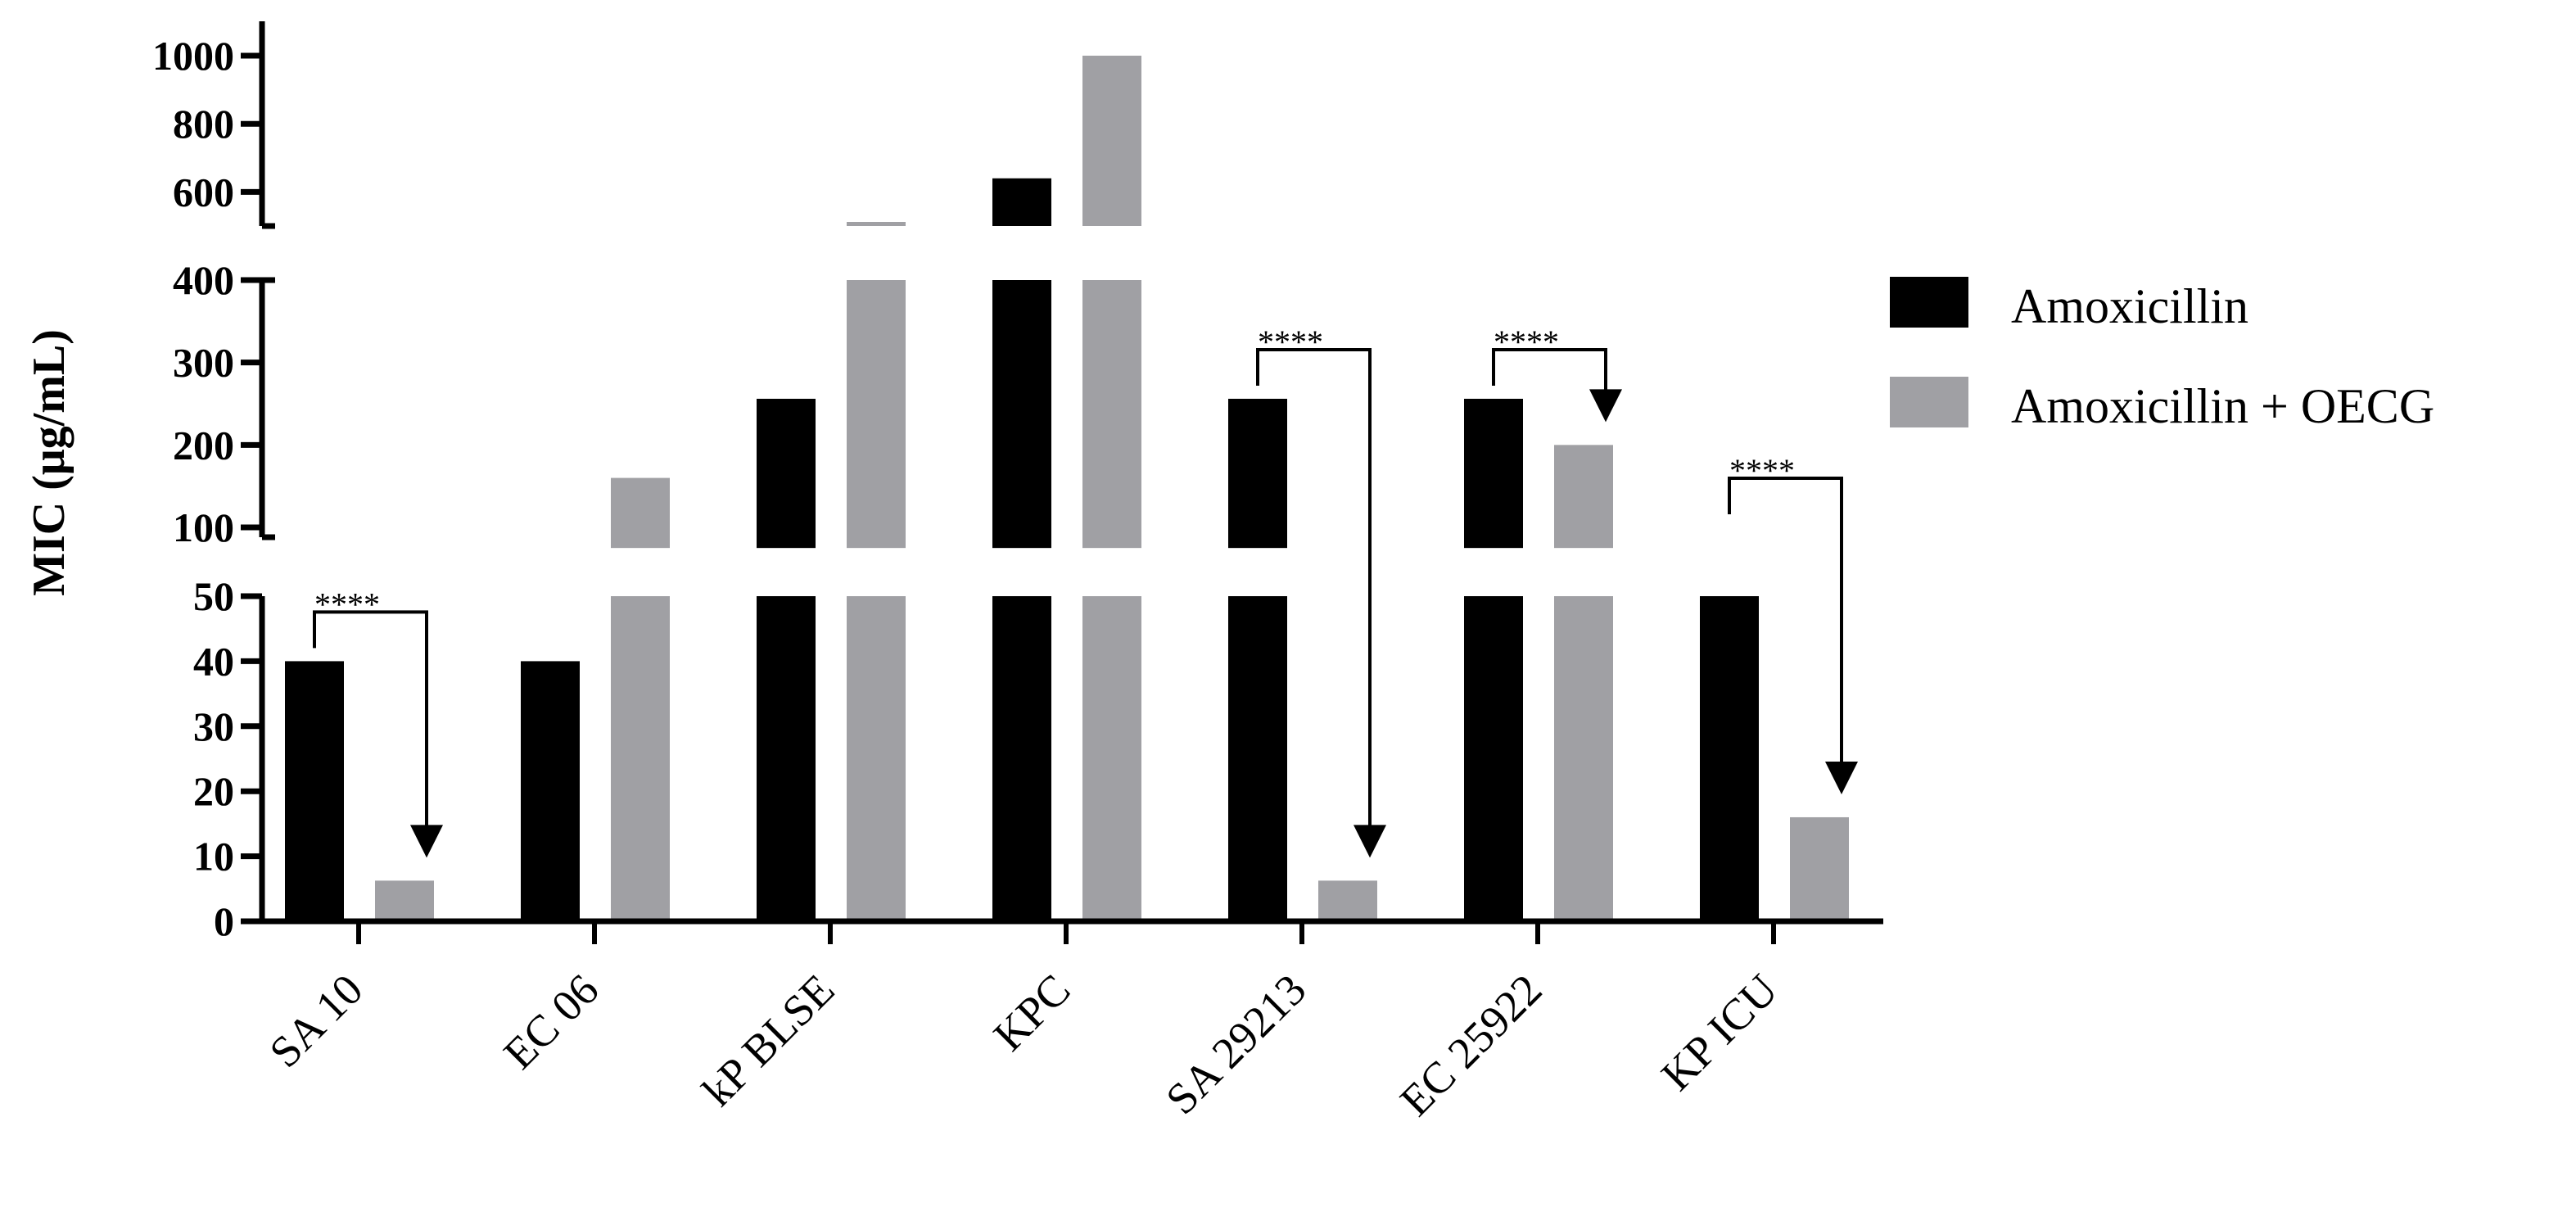  I want to click on y-tick-label: 50, so click(213, 596).